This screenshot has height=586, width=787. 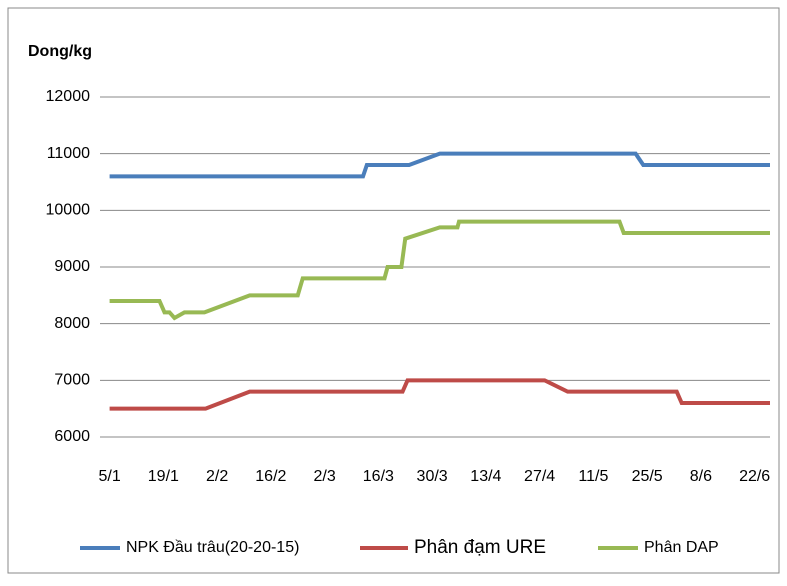 I want to click on x-tick-label: 16/2, so click(x=270, y=476).